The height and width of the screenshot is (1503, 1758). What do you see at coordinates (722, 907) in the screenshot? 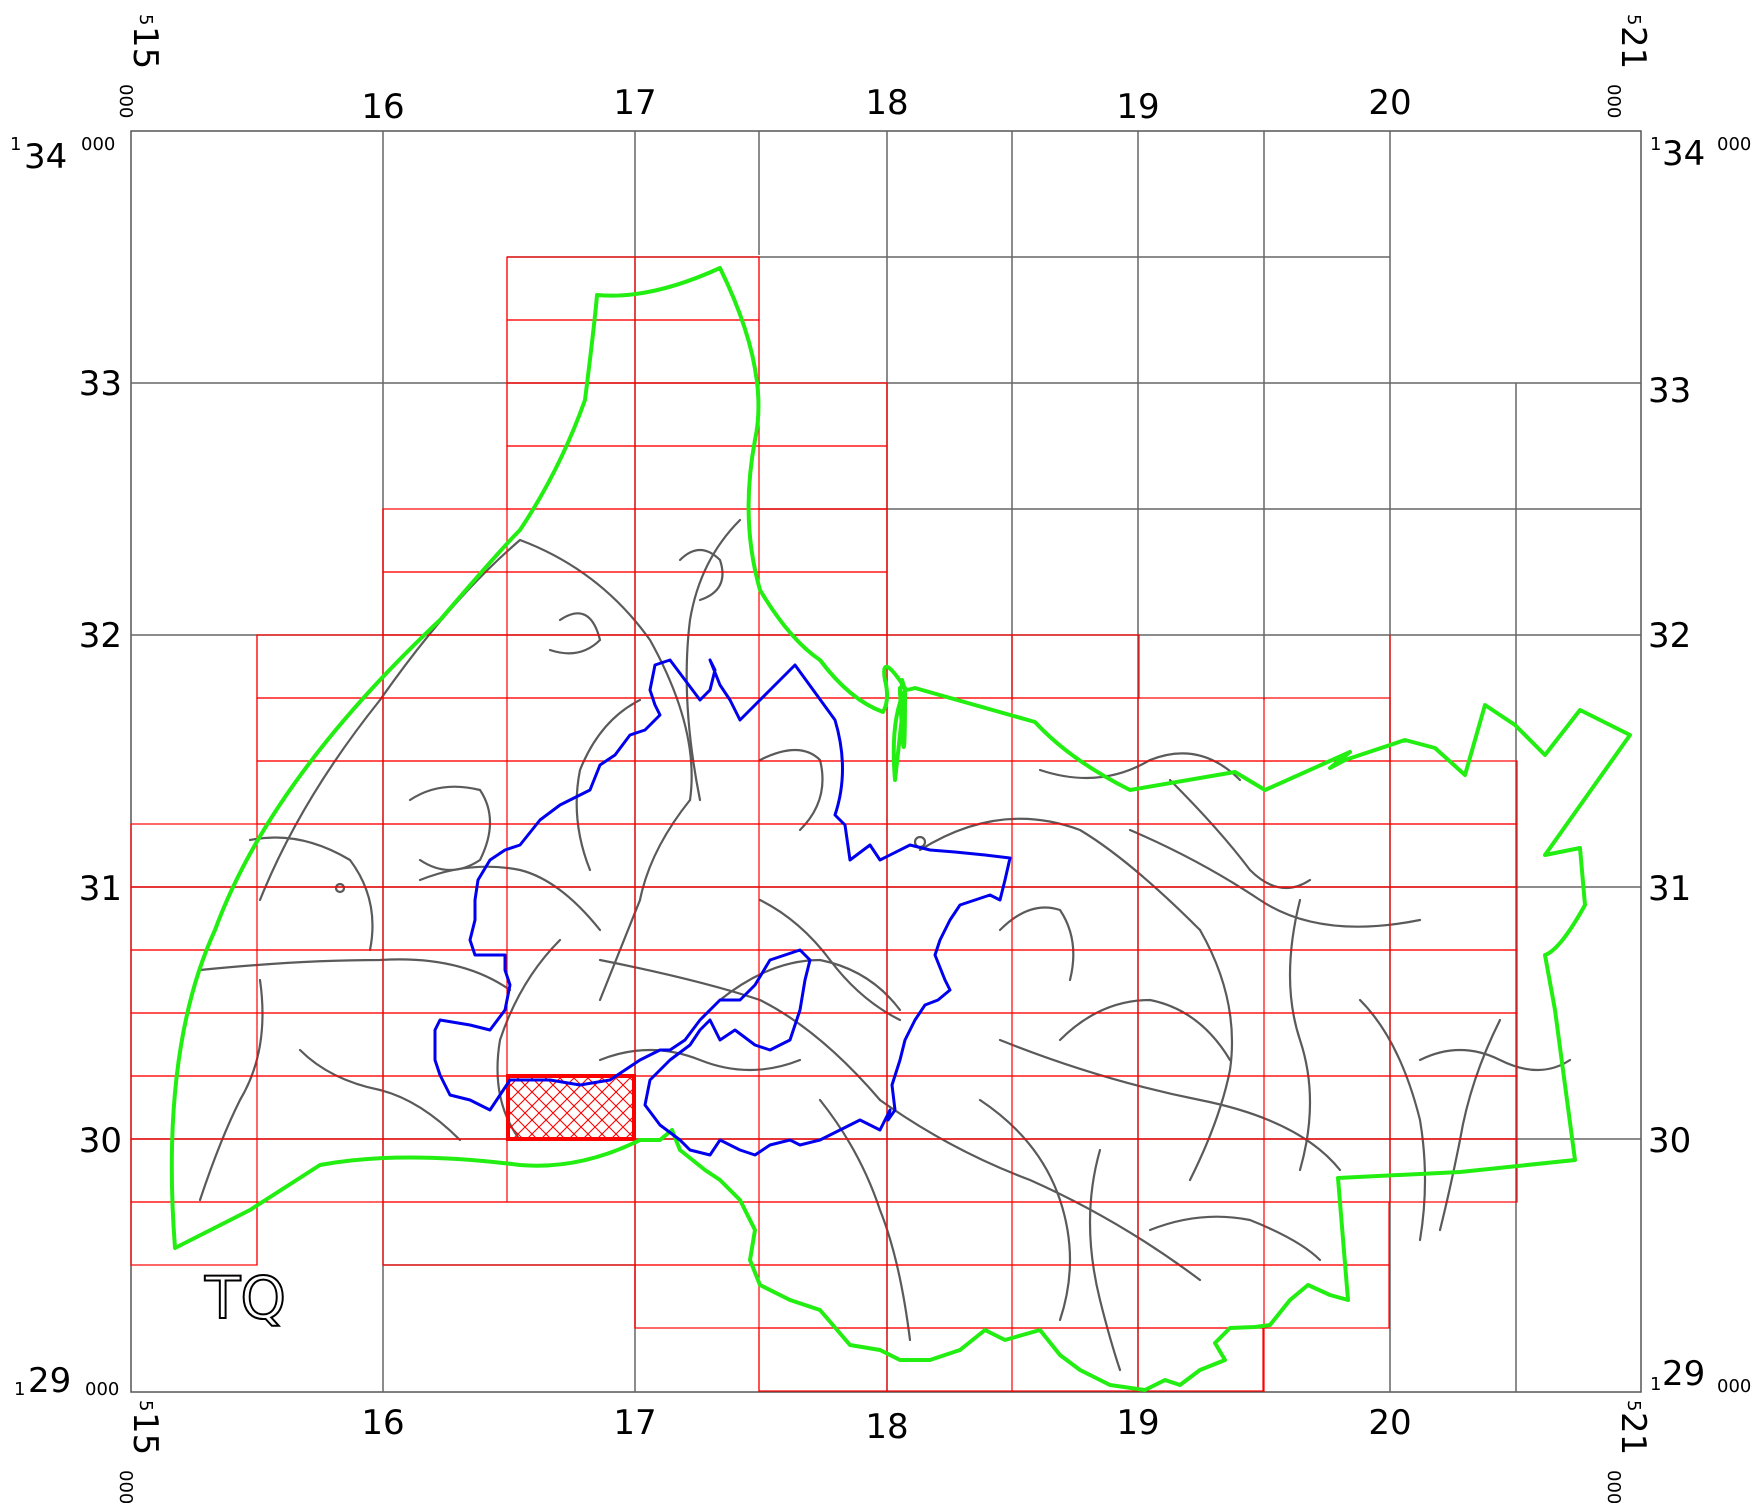
I see `inner-boundary` at bounding box center [722, 907].